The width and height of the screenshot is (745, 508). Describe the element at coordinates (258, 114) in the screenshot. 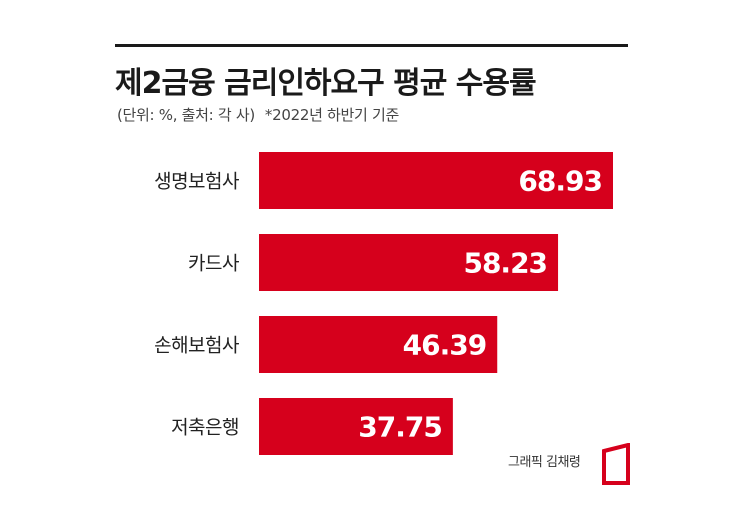

I see `chart-subtitle: (단위: %, 출처: 각 사) *2022년 하반기 기준` at that location.